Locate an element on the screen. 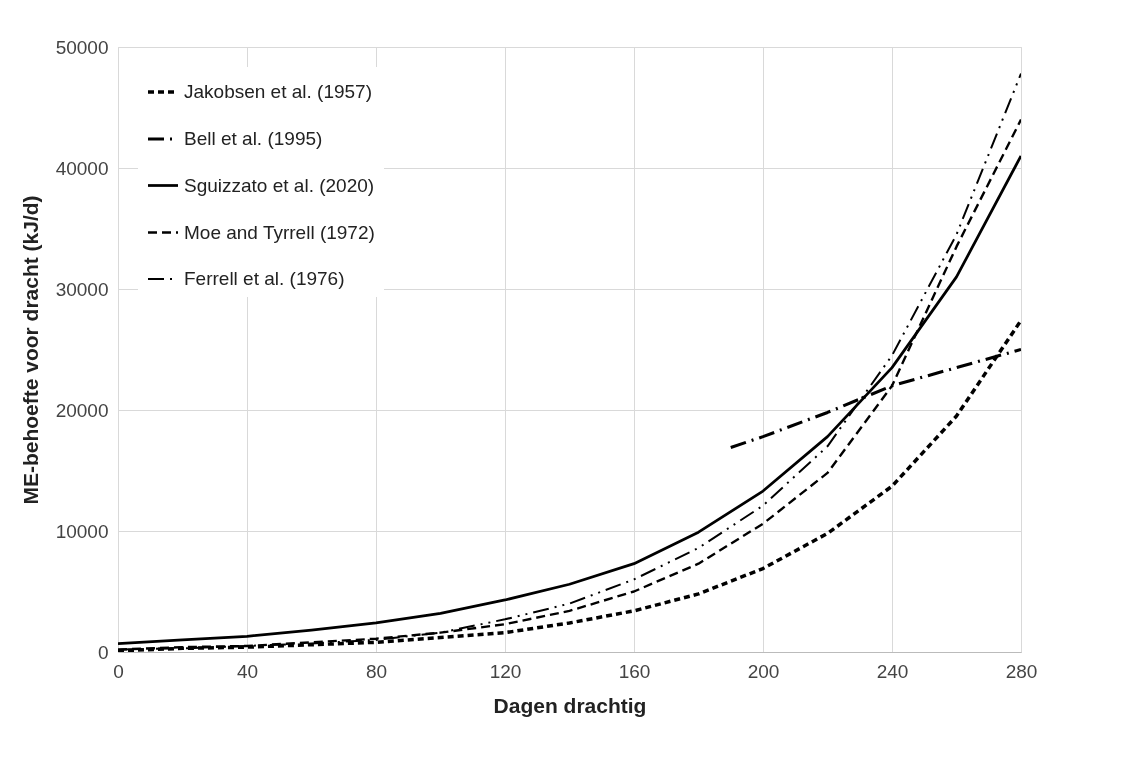 Image resolution: width=1136 pixels, height=773 pixels. legend-label: Moe and Tyrrell (1972) is located at coordinates (279, 232).